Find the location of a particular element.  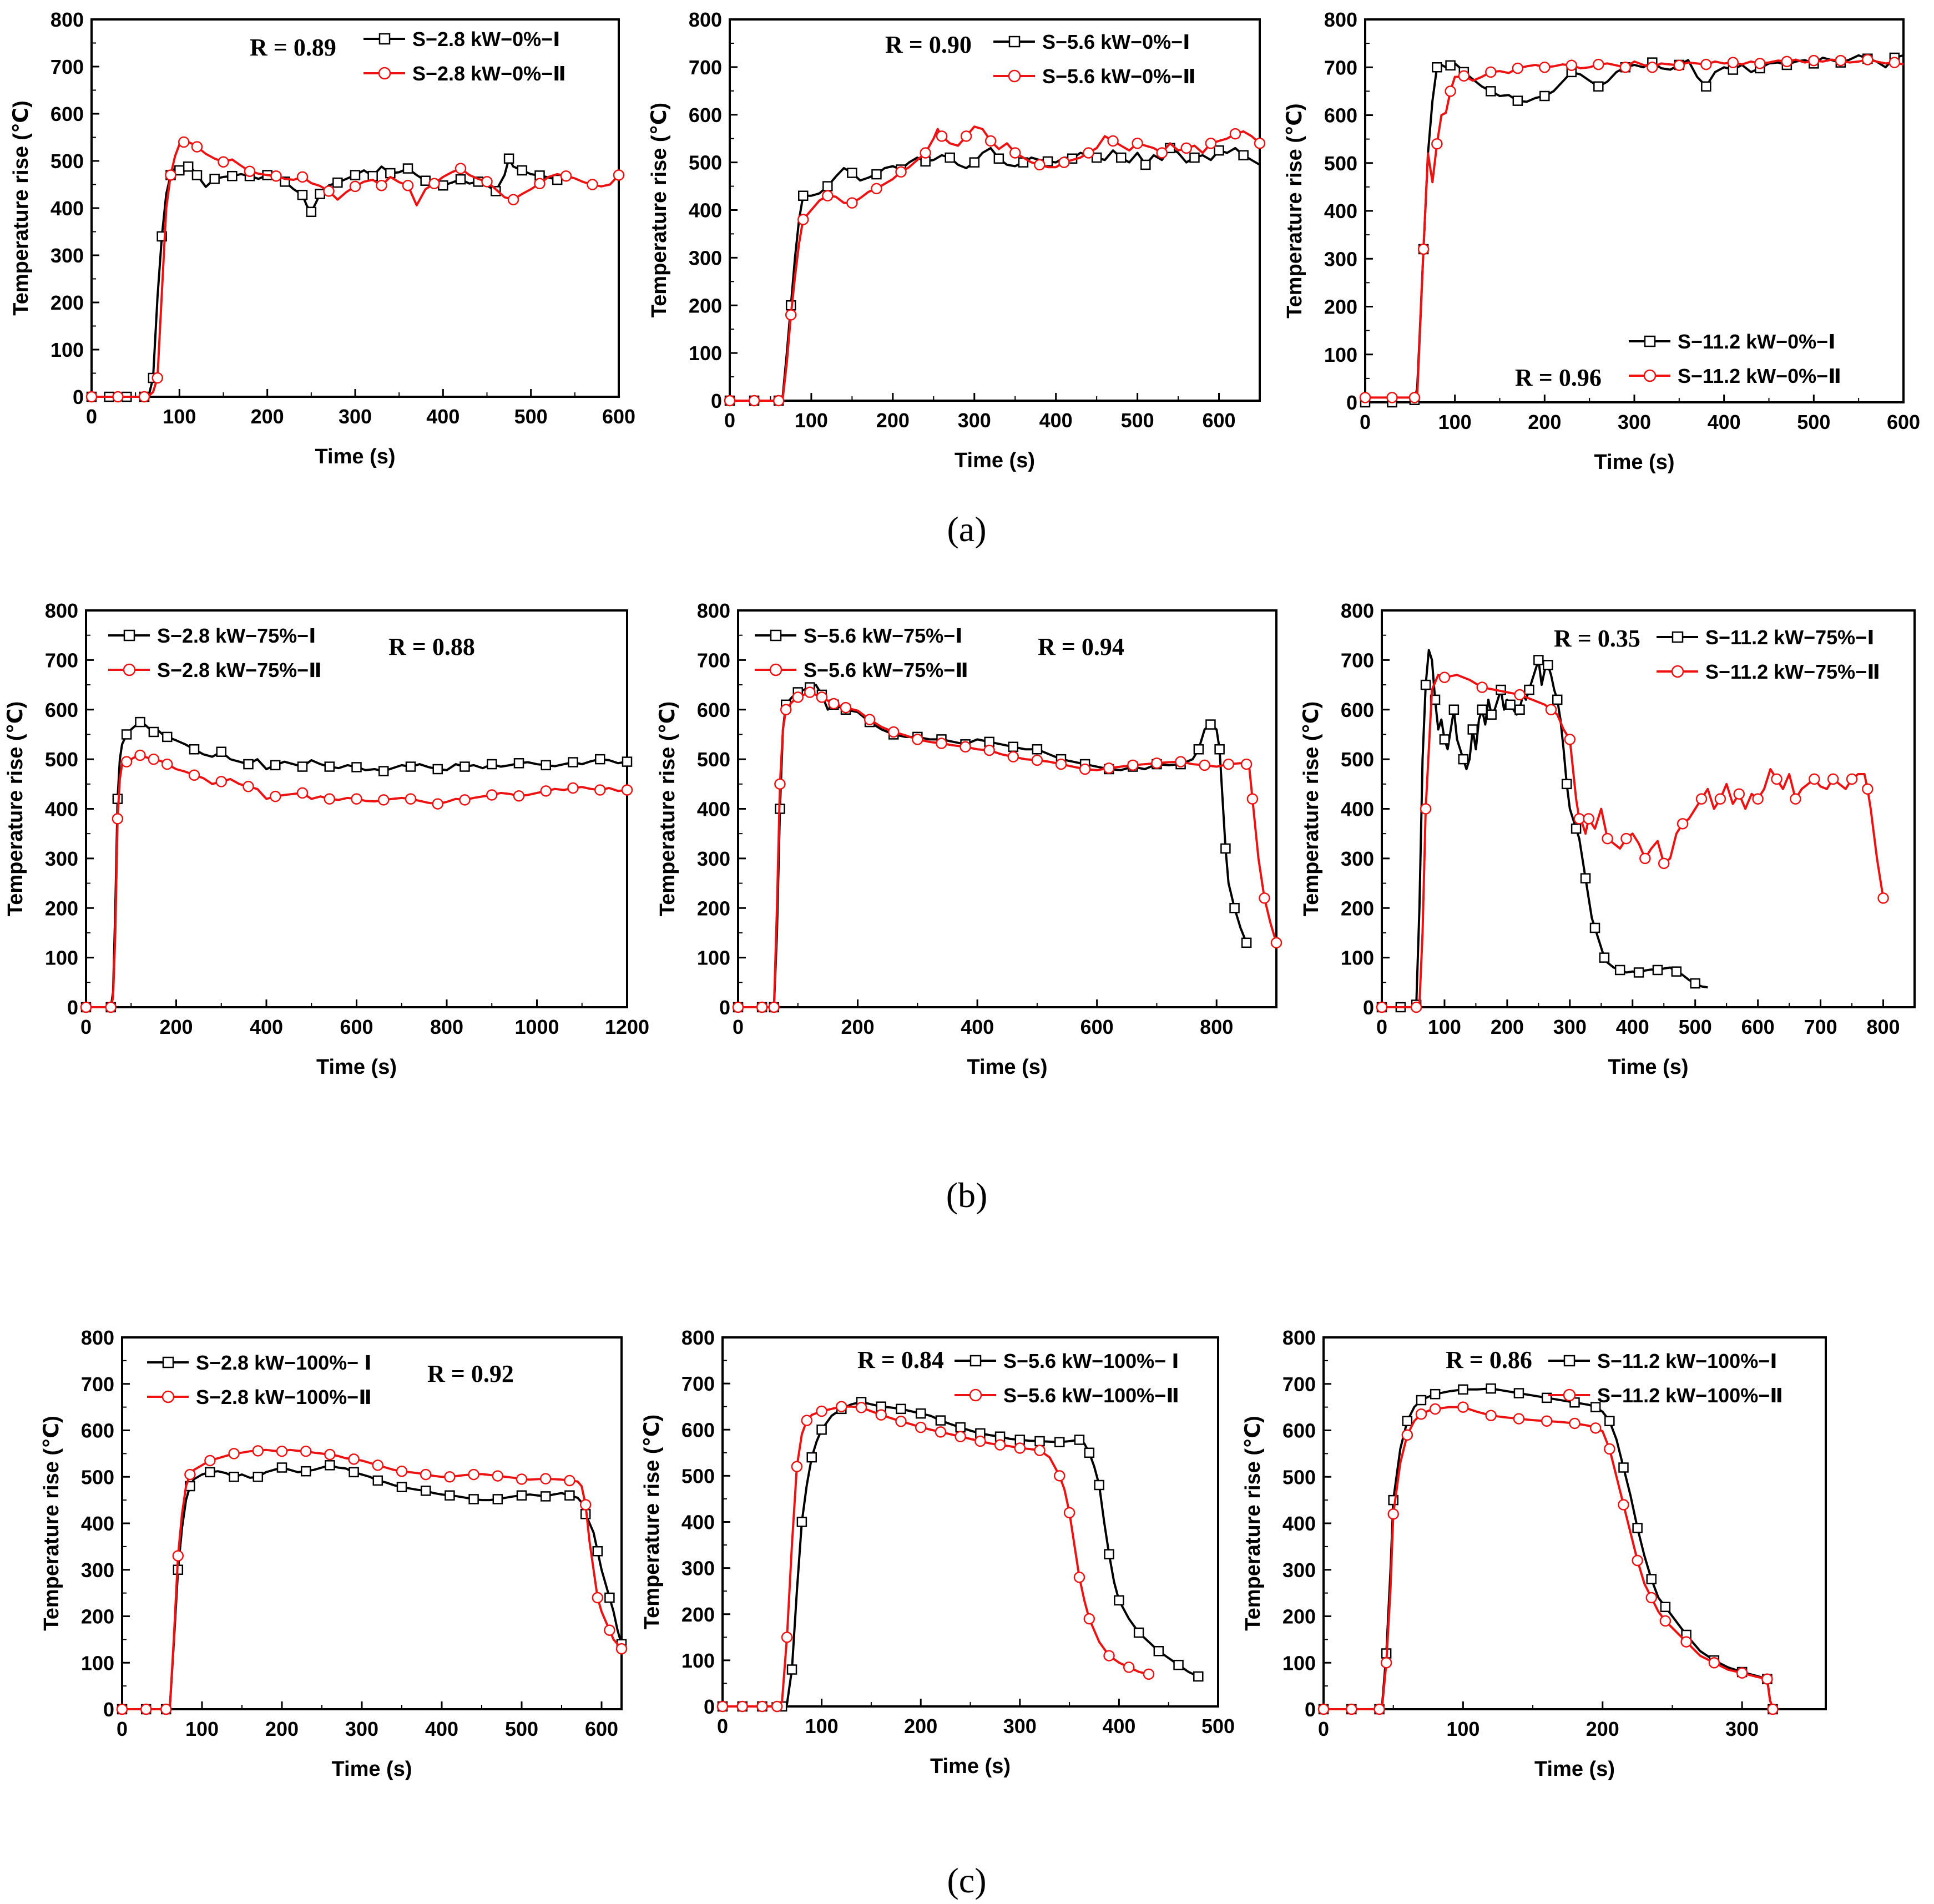

x-tick-label: 600 is located at coordinates (1903, 422).